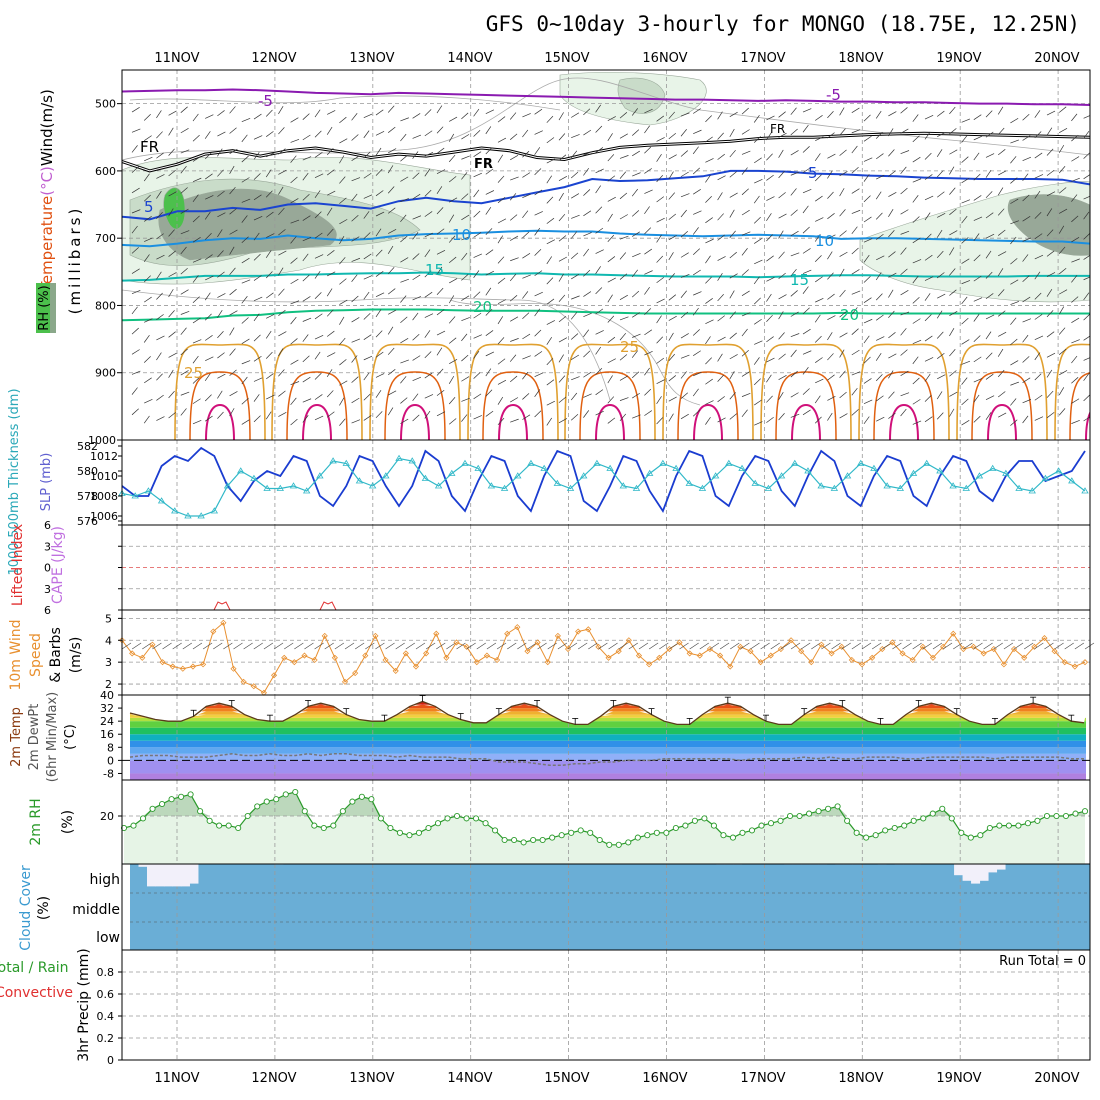 The height and width of the screenshot is (1100, 1100). I want to click on y-tick-label: 6, so click(47, 610).